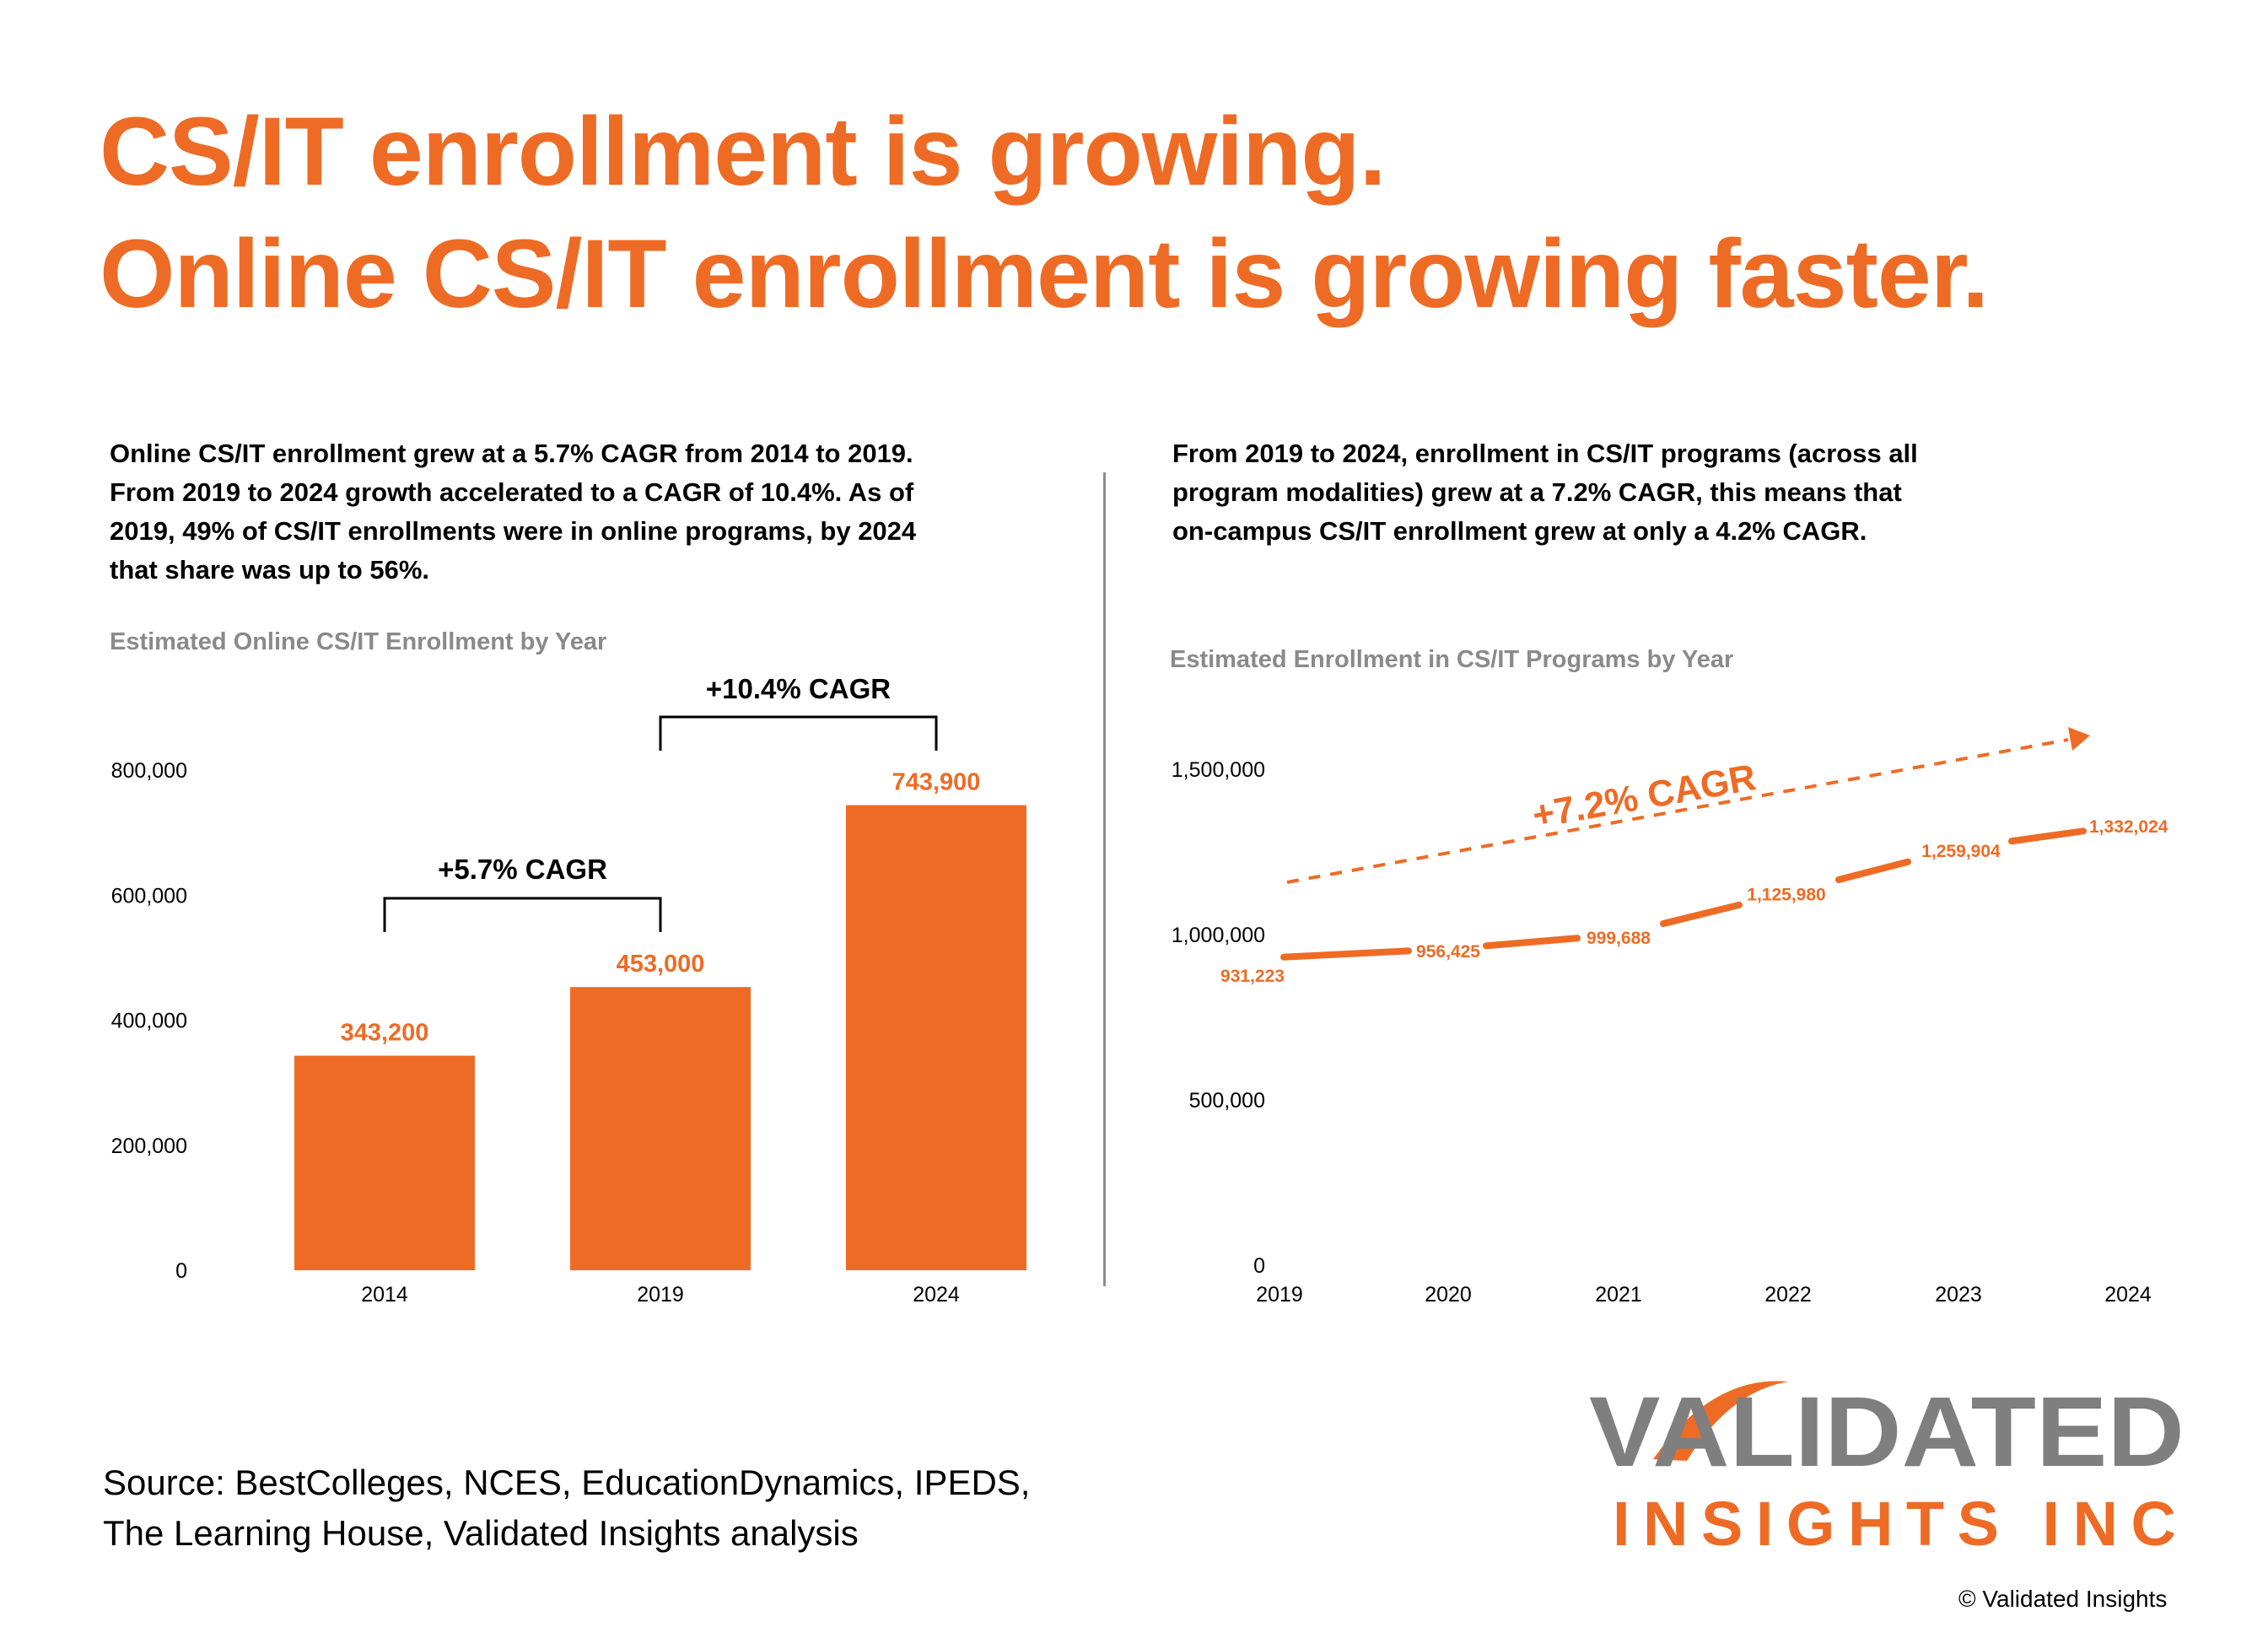 The height and width of the screenshot is (1638, 2268). I want to click on logo-word-validated: VALIDATED, so click(1886, 1432).